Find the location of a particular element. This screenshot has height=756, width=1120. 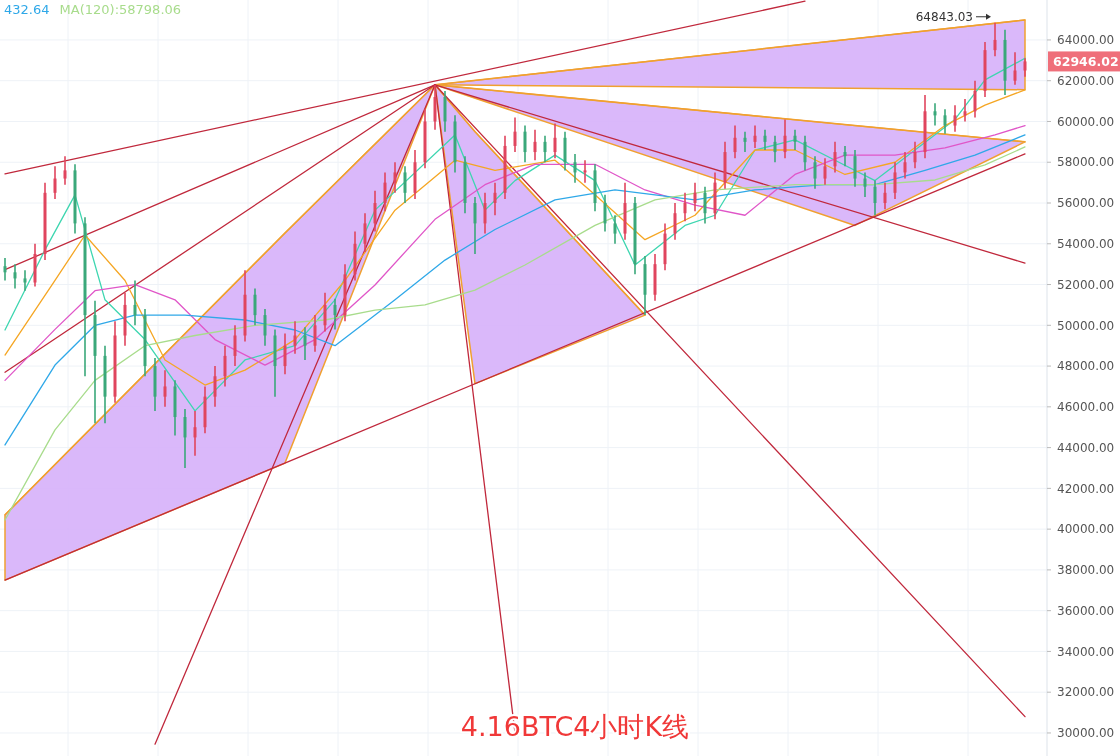

y-tick-label: 50000.00 is located at coordinates (1086, 325).